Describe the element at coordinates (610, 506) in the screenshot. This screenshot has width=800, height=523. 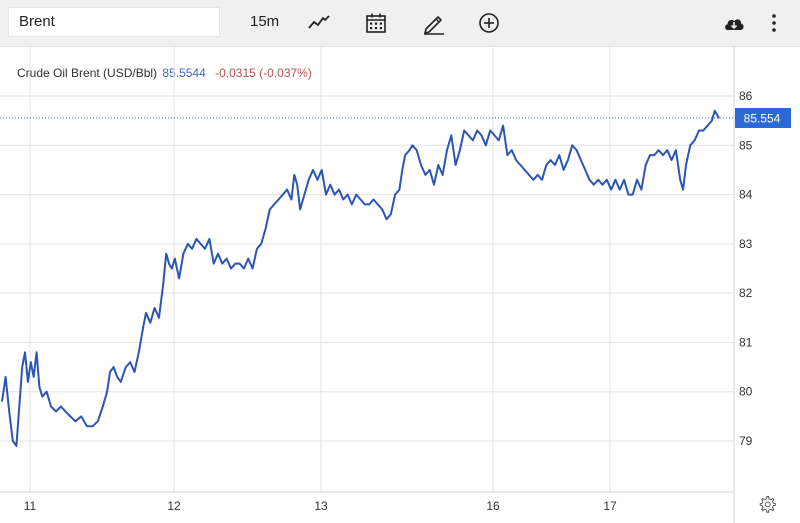
I see `x-tick-label: 17` at that location.